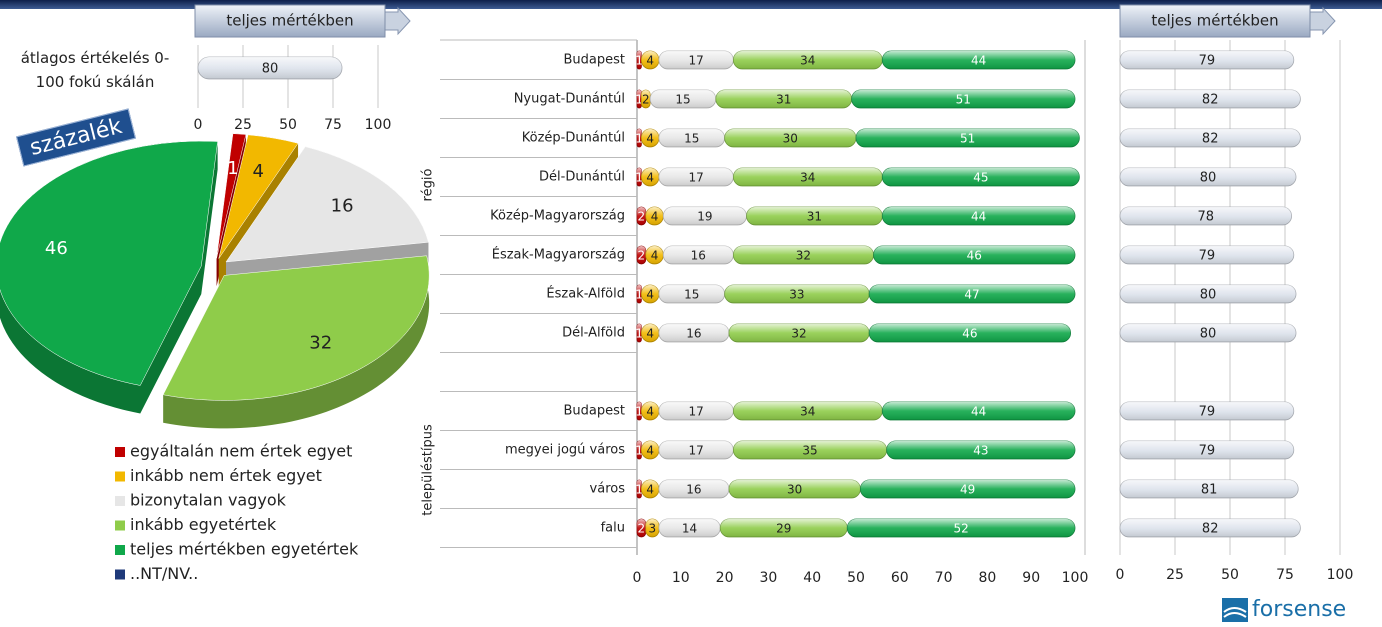 The width and height of the screenshot is (1382, 627). Describe the element at coordinates (203, 524) in the screenshot. I see `legend-label: inkább egyetértek` at that location.